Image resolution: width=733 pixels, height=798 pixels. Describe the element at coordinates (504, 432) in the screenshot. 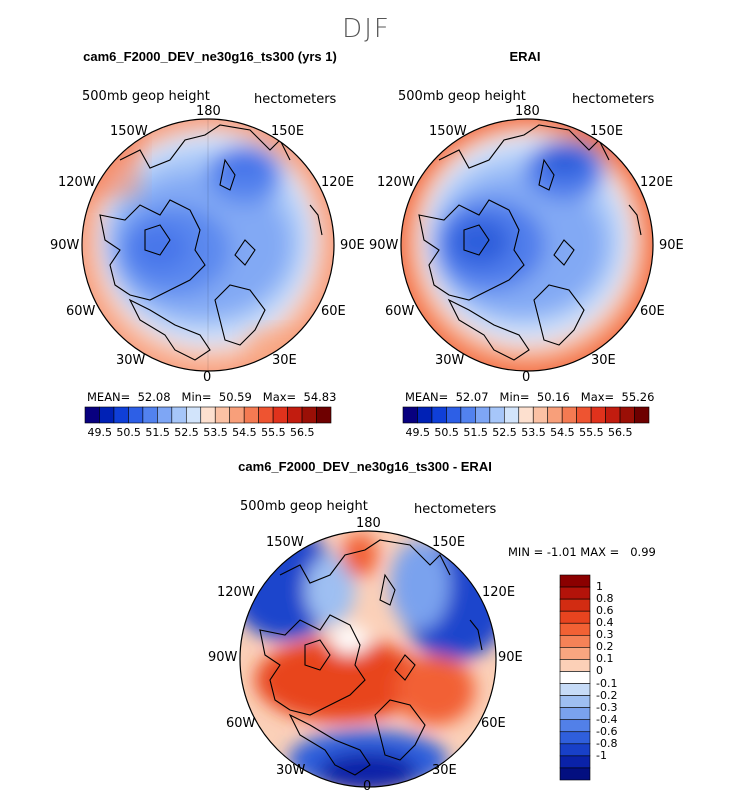

I see `colorbar-tick-label: 52.5` at that location.